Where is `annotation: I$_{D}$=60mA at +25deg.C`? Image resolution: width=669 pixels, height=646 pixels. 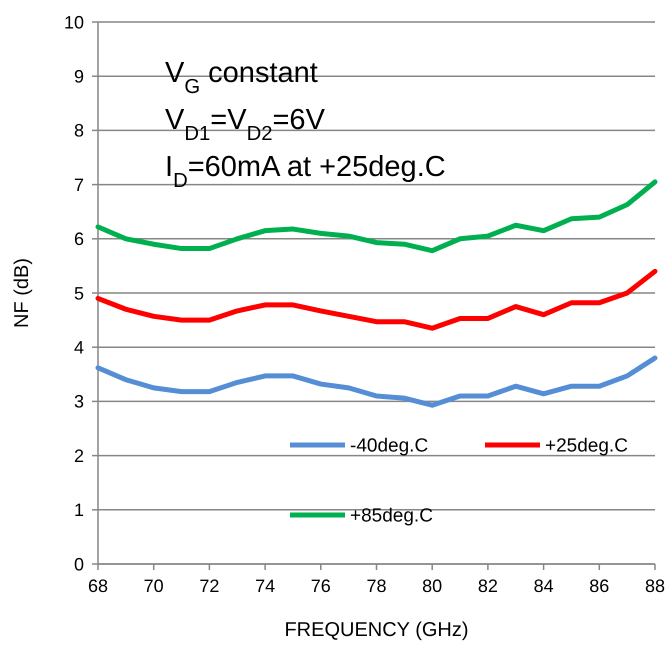 annotation: I$_{D}$=60mA at +25deg.C is located at coordinates (305, 171).